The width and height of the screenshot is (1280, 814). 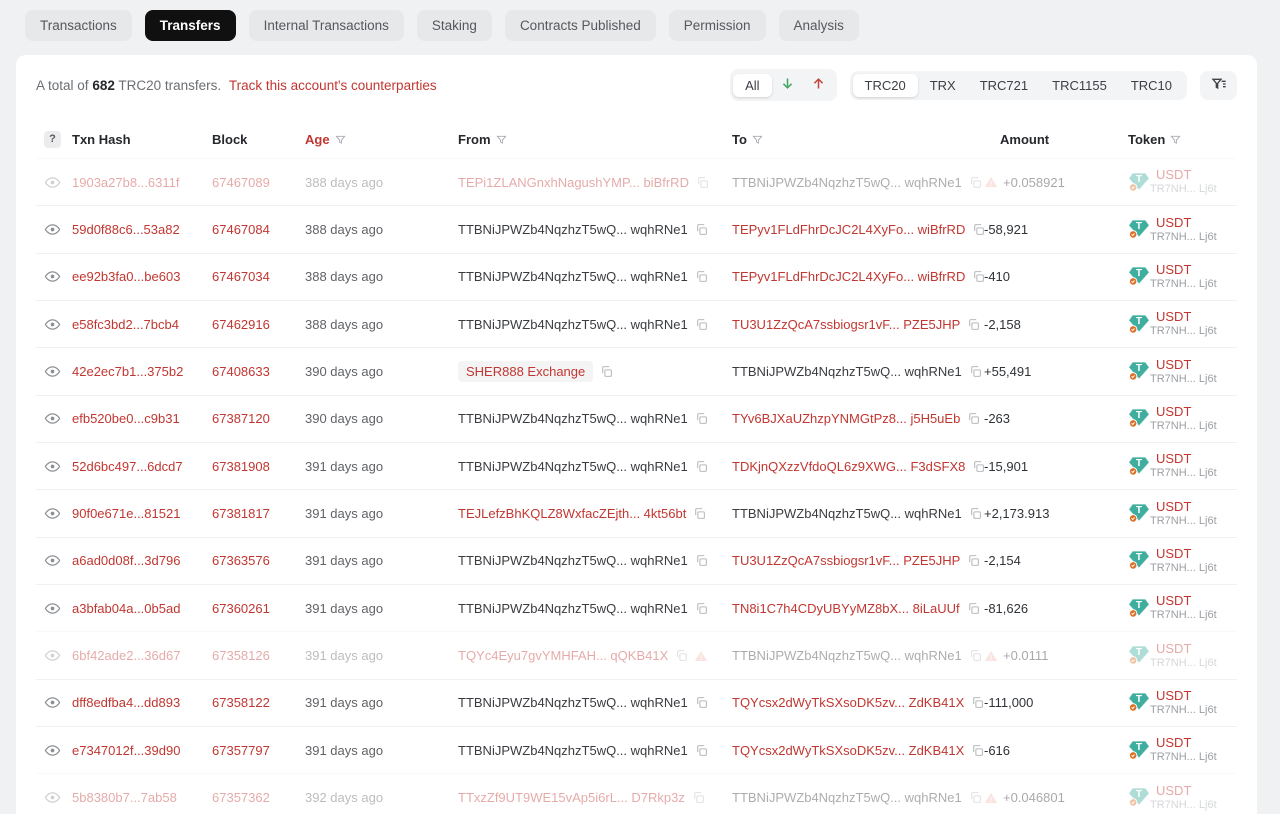 I want to click on from-address-link: TTxzZf9UT9WE15vAp5i6rL... D7Rkp3z, so click(x=571, y=798).